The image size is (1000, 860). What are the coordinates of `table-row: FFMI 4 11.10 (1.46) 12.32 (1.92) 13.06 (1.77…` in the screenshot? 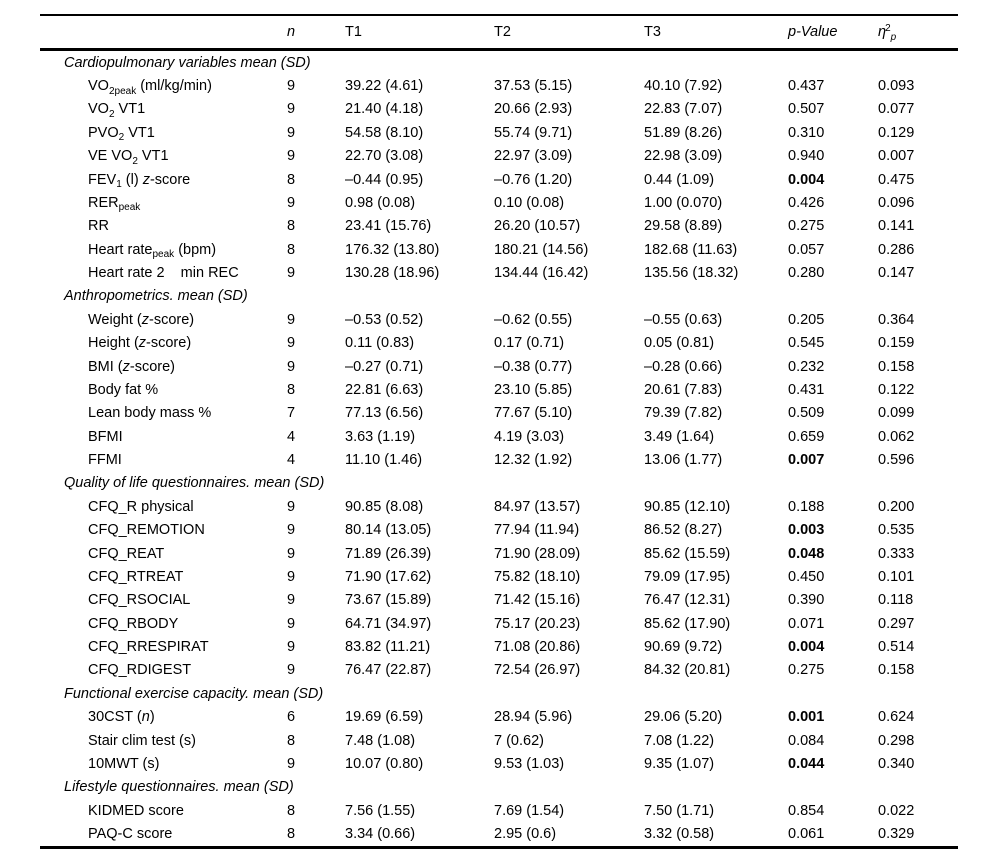 It's located at (499, 459).